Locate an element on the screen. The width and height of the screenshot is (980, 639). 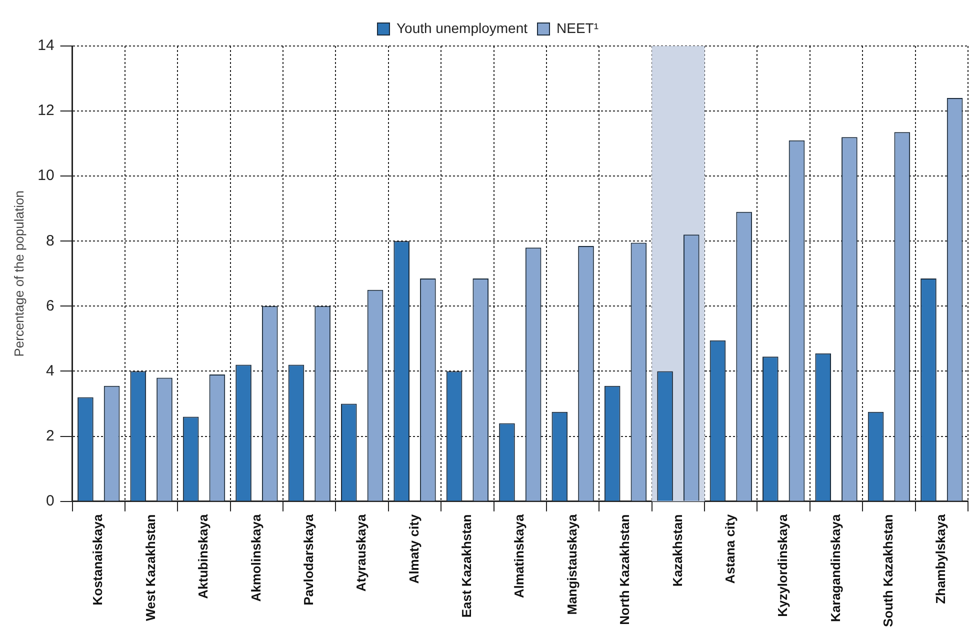
x-tick-label: Mangistauskaya is located at coordinates (572, 564).